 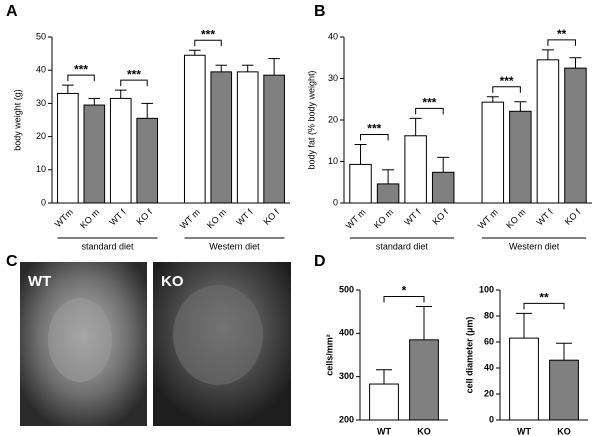 What do you see at coordinates (486, 289) in the screenshot?
I see `y-tick-label: 100` at bounding box center [486, 289].